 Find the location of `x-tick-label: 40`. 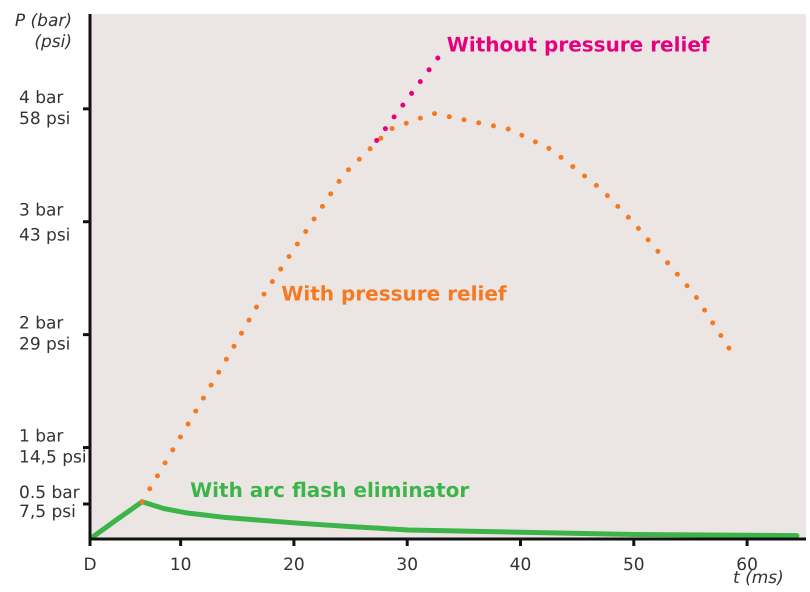

x-tick-label: 40 is located at coordinates (521, 565).